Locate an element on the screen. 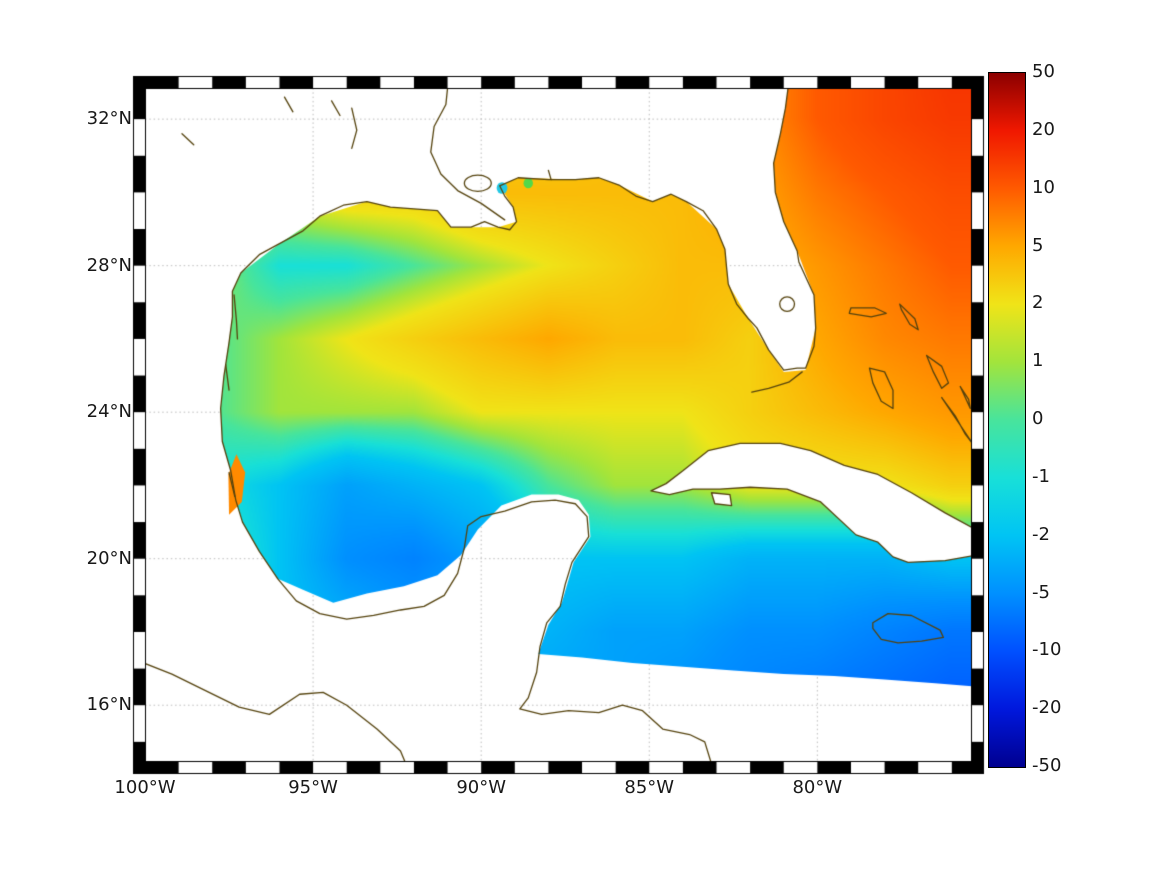  x-tick-label: 85°W is located at coordinates (649, 787).